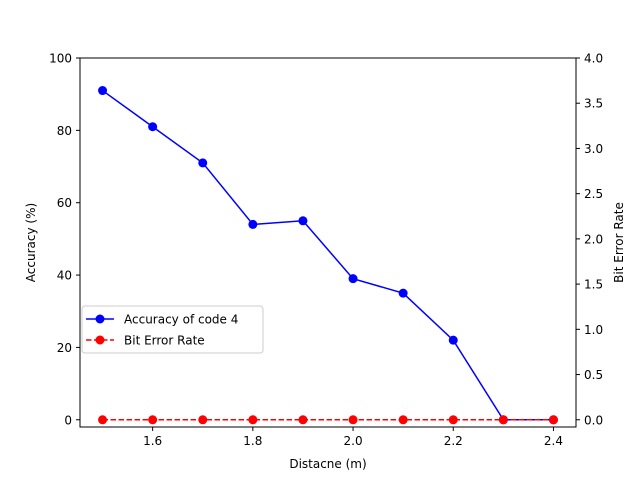 This screenshot has width=640, height=480. I want to click on y-left-tick-label: 20, so click(64, 348).